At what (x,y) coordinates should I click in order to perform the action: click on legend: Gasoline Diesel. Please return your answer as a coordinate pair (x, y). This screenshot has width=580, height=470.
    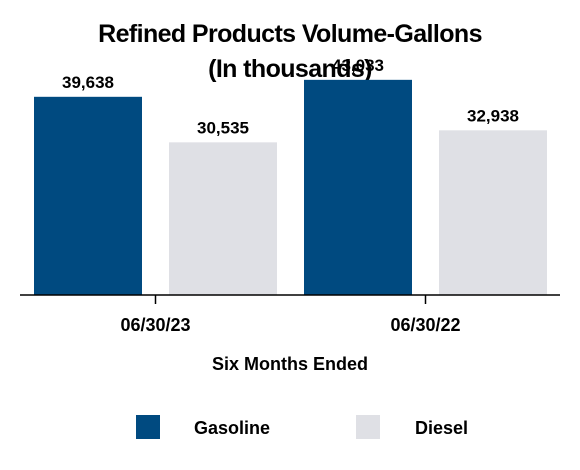
    Looking at the image, I should click on (302, 427).